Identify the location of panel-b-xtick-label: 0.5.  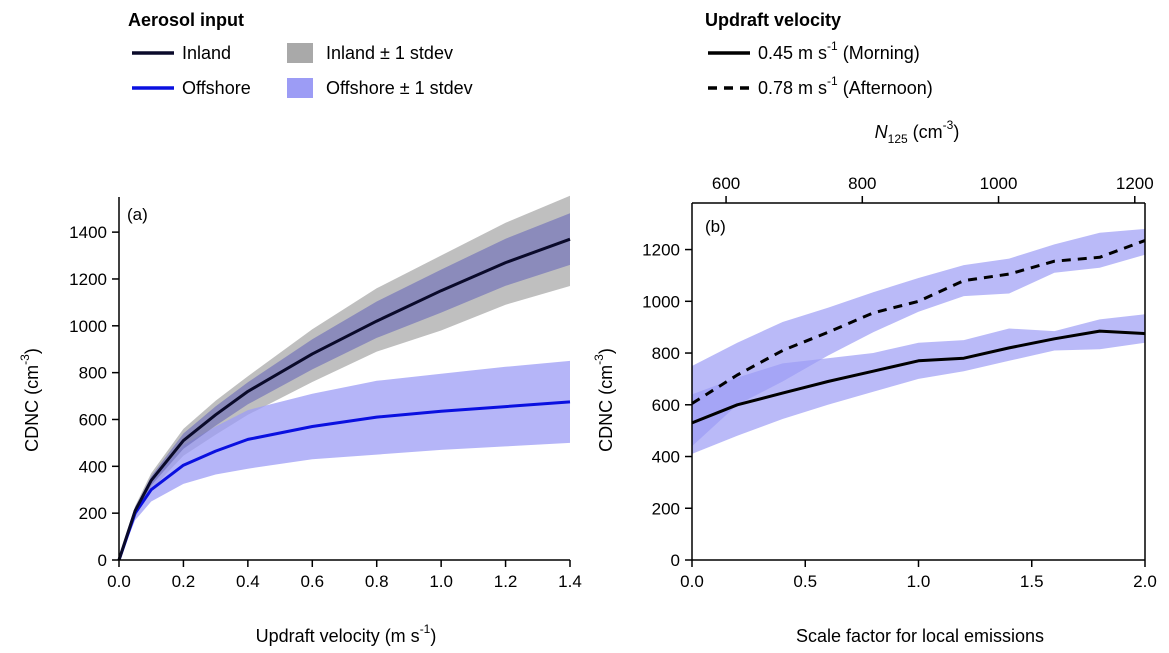
(805, 581).